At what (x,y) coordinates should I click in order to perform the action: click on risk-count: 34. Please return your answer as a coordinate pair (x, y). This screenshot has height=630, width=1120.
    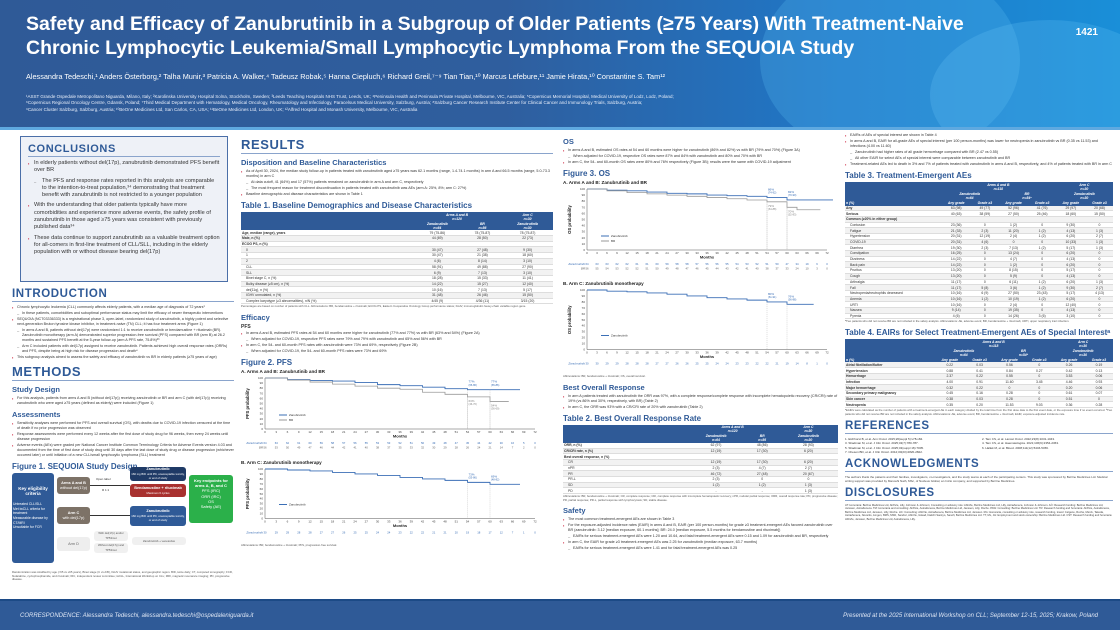
    Looking at the image, I should click on (797, 264).